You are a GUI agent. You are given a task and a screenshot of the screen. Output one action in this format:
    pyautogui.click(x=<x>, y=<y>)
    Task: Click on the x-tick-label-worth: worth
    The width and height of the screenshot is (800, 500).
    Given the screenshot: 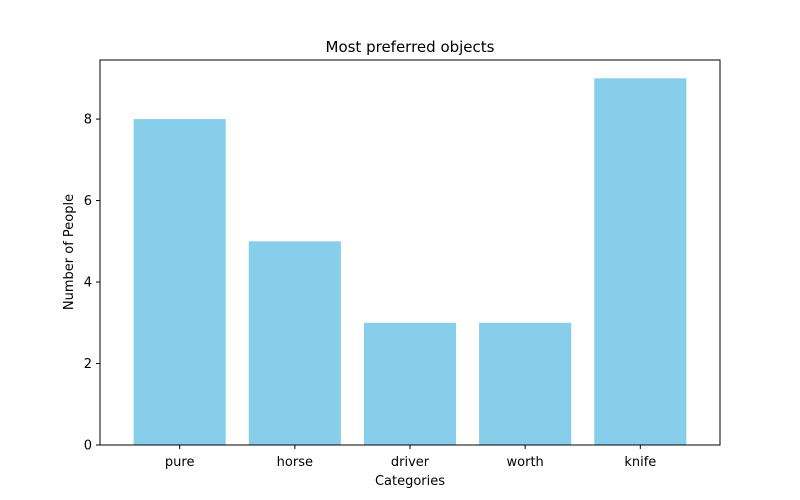 What is the action you would take?
    pyautogui.click(x=525, y=462)
    